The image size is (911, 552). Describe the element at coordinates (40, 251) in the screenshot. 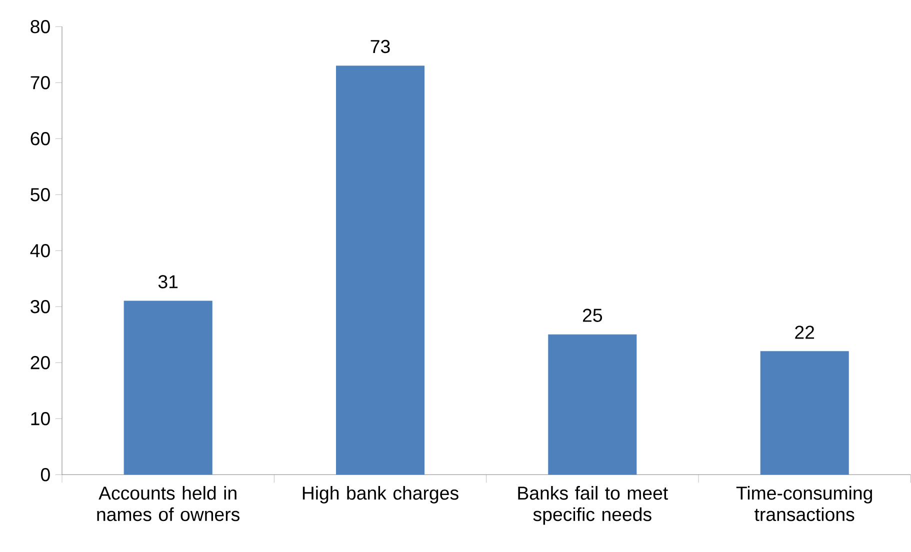

I see `y-tick-label: 40` at that location.